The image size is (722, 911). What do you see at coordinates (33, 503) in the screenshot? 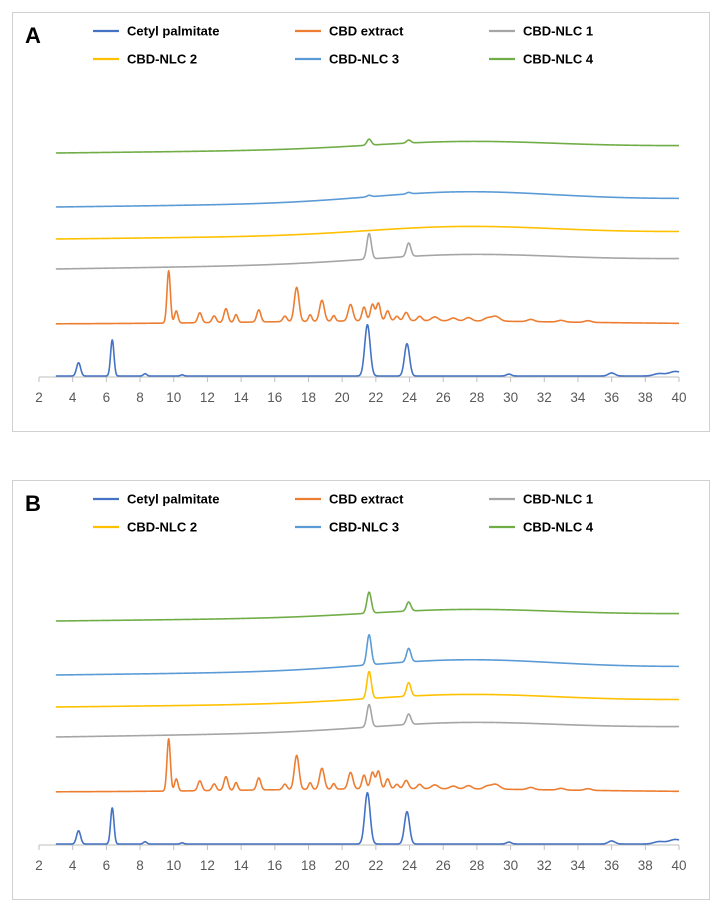
I see `panel-label: B` at bounding box center [33, 503].